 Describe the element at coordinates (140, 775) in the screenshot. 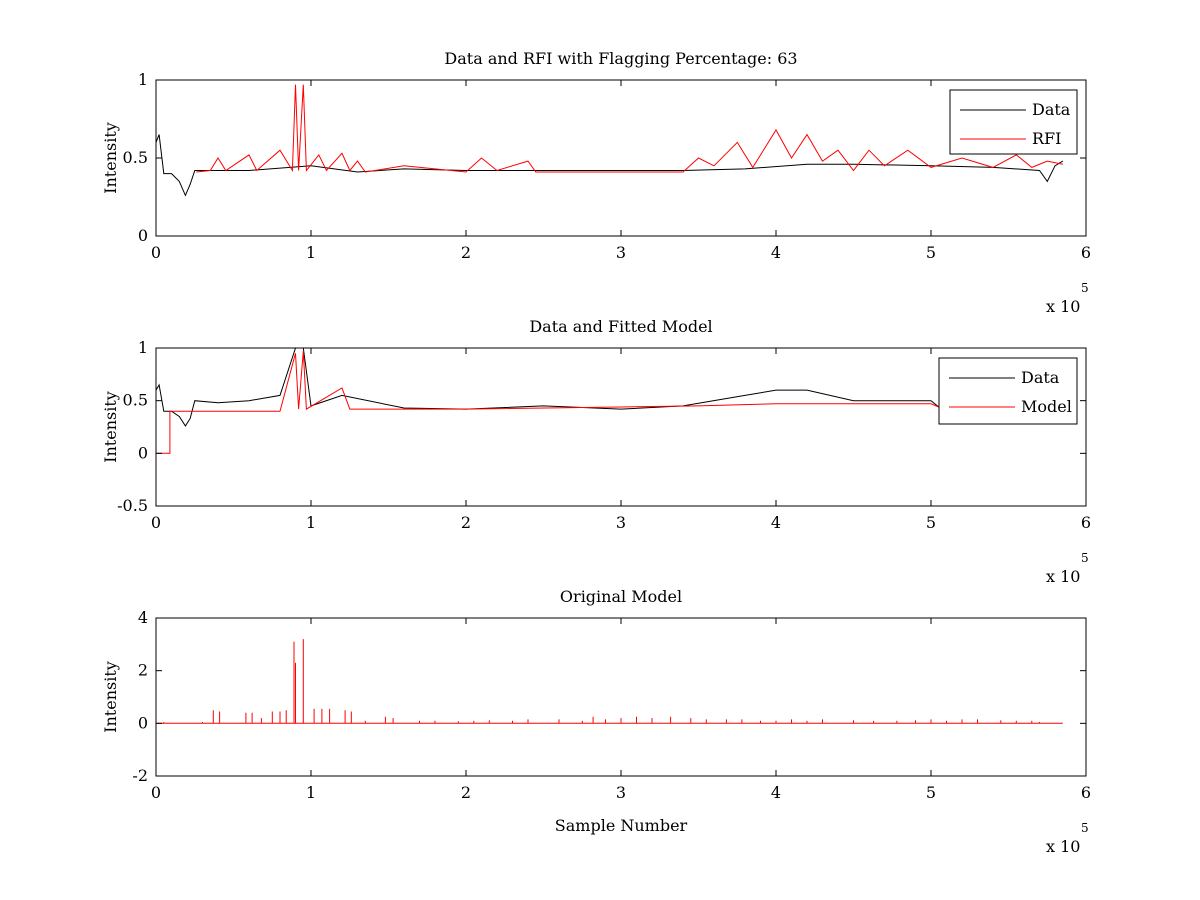

I see `y-tick-label: -2` at that location.